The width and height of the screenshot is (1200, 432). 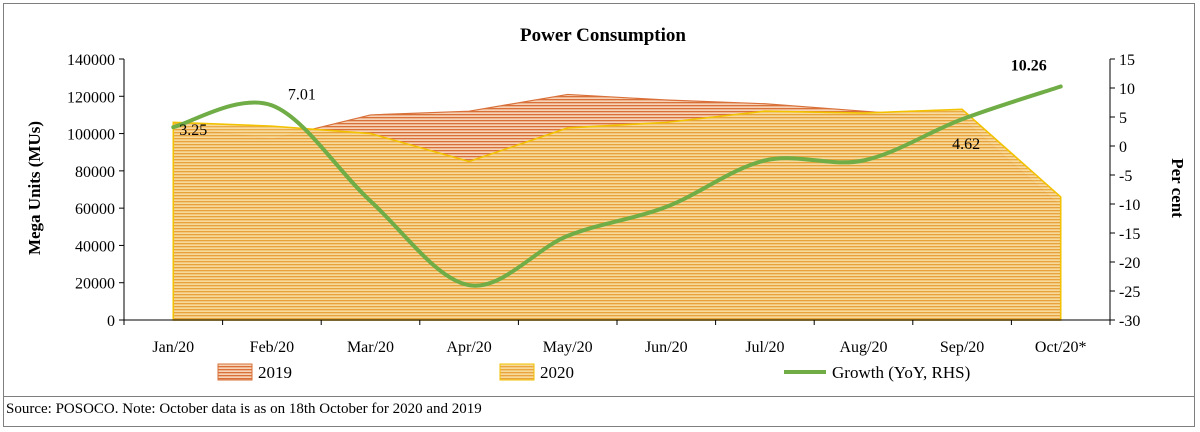 I want to click on y2-tick-label: -30, so click(x=1129, y=321).